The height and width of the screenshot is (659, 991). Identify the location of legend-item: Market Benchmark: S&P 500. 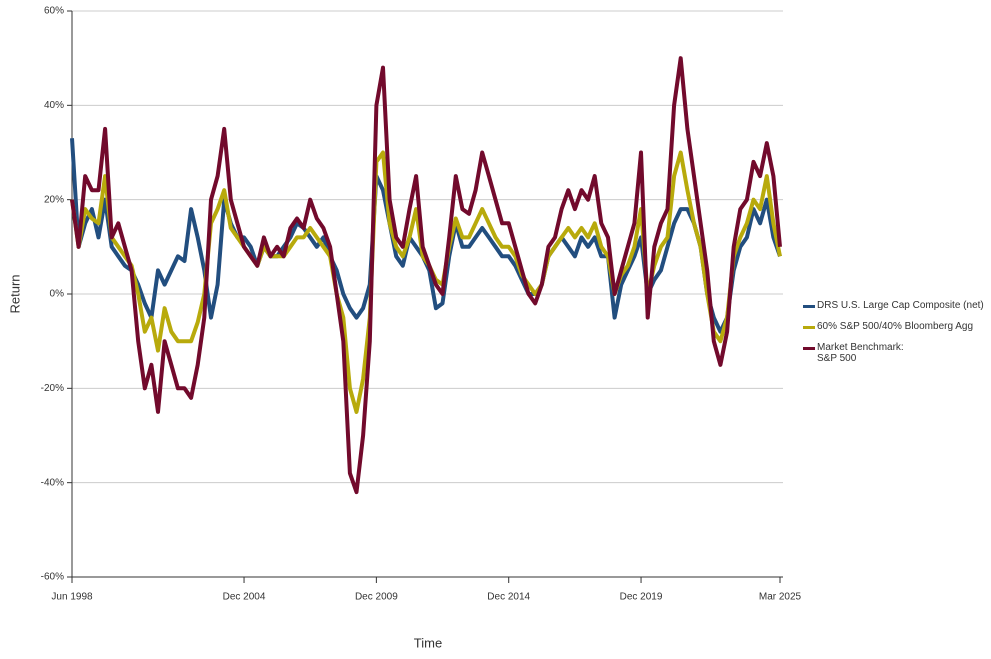
(895, 353).